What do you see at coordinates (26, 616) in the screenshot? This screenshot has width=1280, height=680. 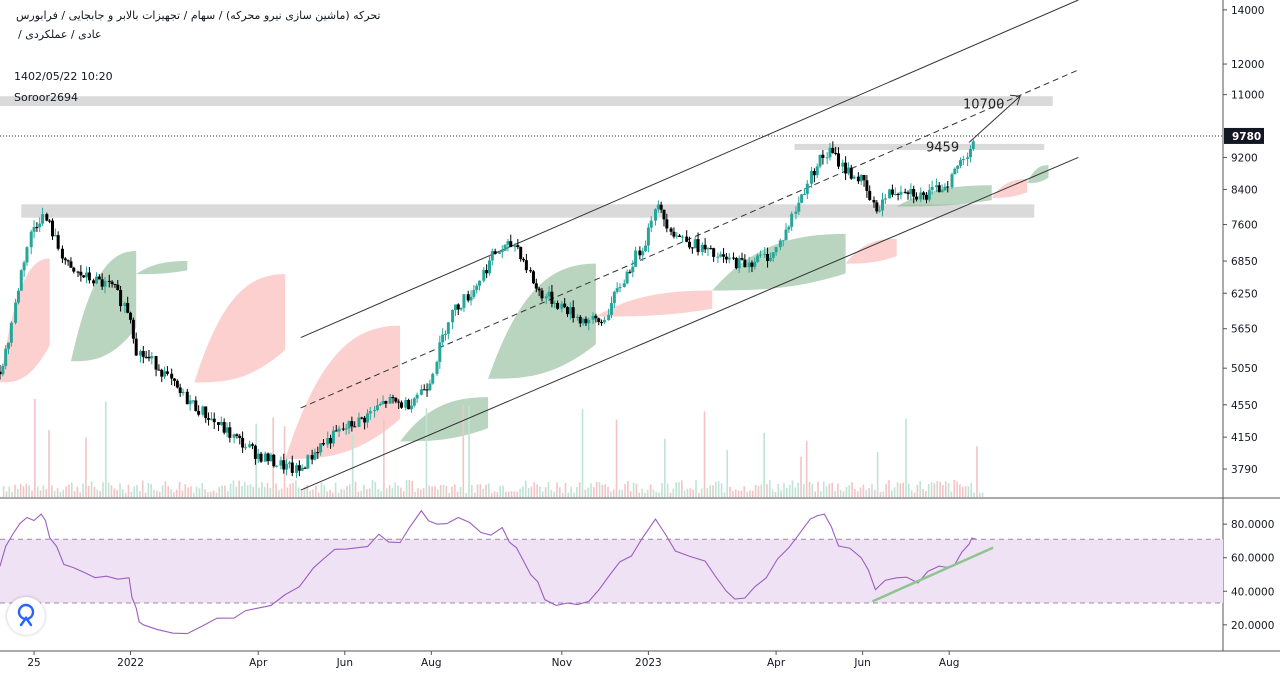 I see `tradingview-logo-icon` at bounding box center [26, 616].